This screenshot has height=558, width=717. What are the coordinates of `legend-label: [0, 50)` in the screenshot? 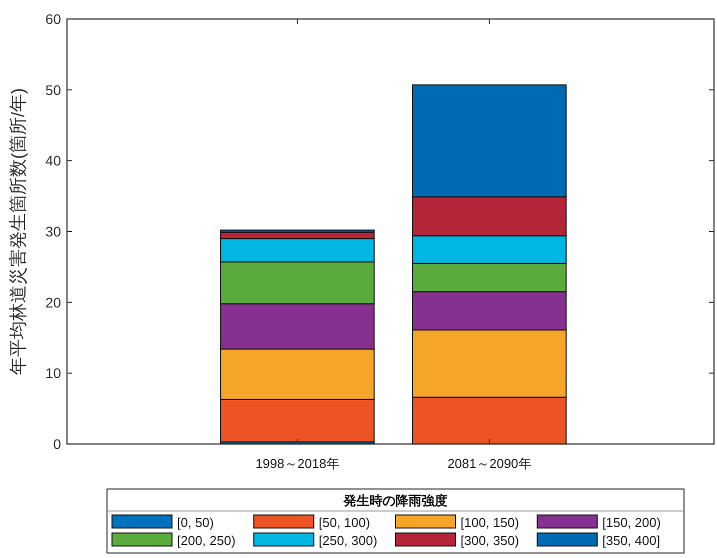 It's located at (195, 522).